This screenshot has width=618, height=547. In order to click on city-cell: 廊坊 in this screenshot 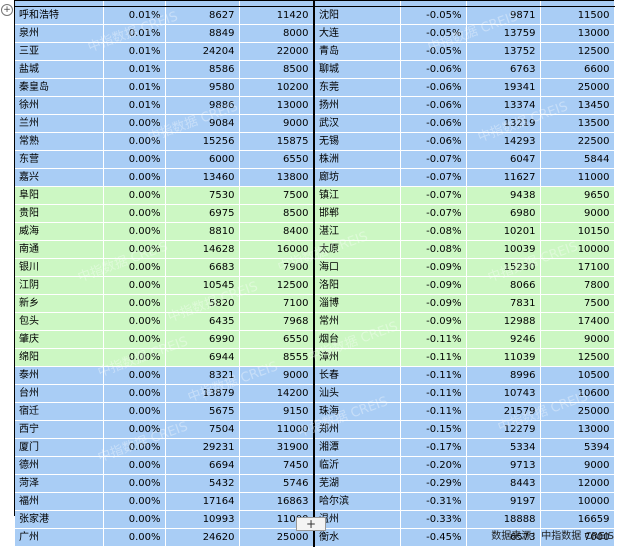, I will do `click(357, 177)`.